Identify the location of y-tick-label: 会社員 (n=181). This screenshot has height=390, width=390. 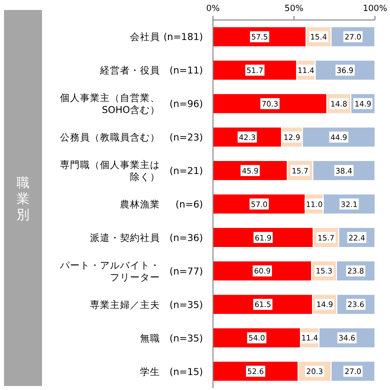
(166, 37).